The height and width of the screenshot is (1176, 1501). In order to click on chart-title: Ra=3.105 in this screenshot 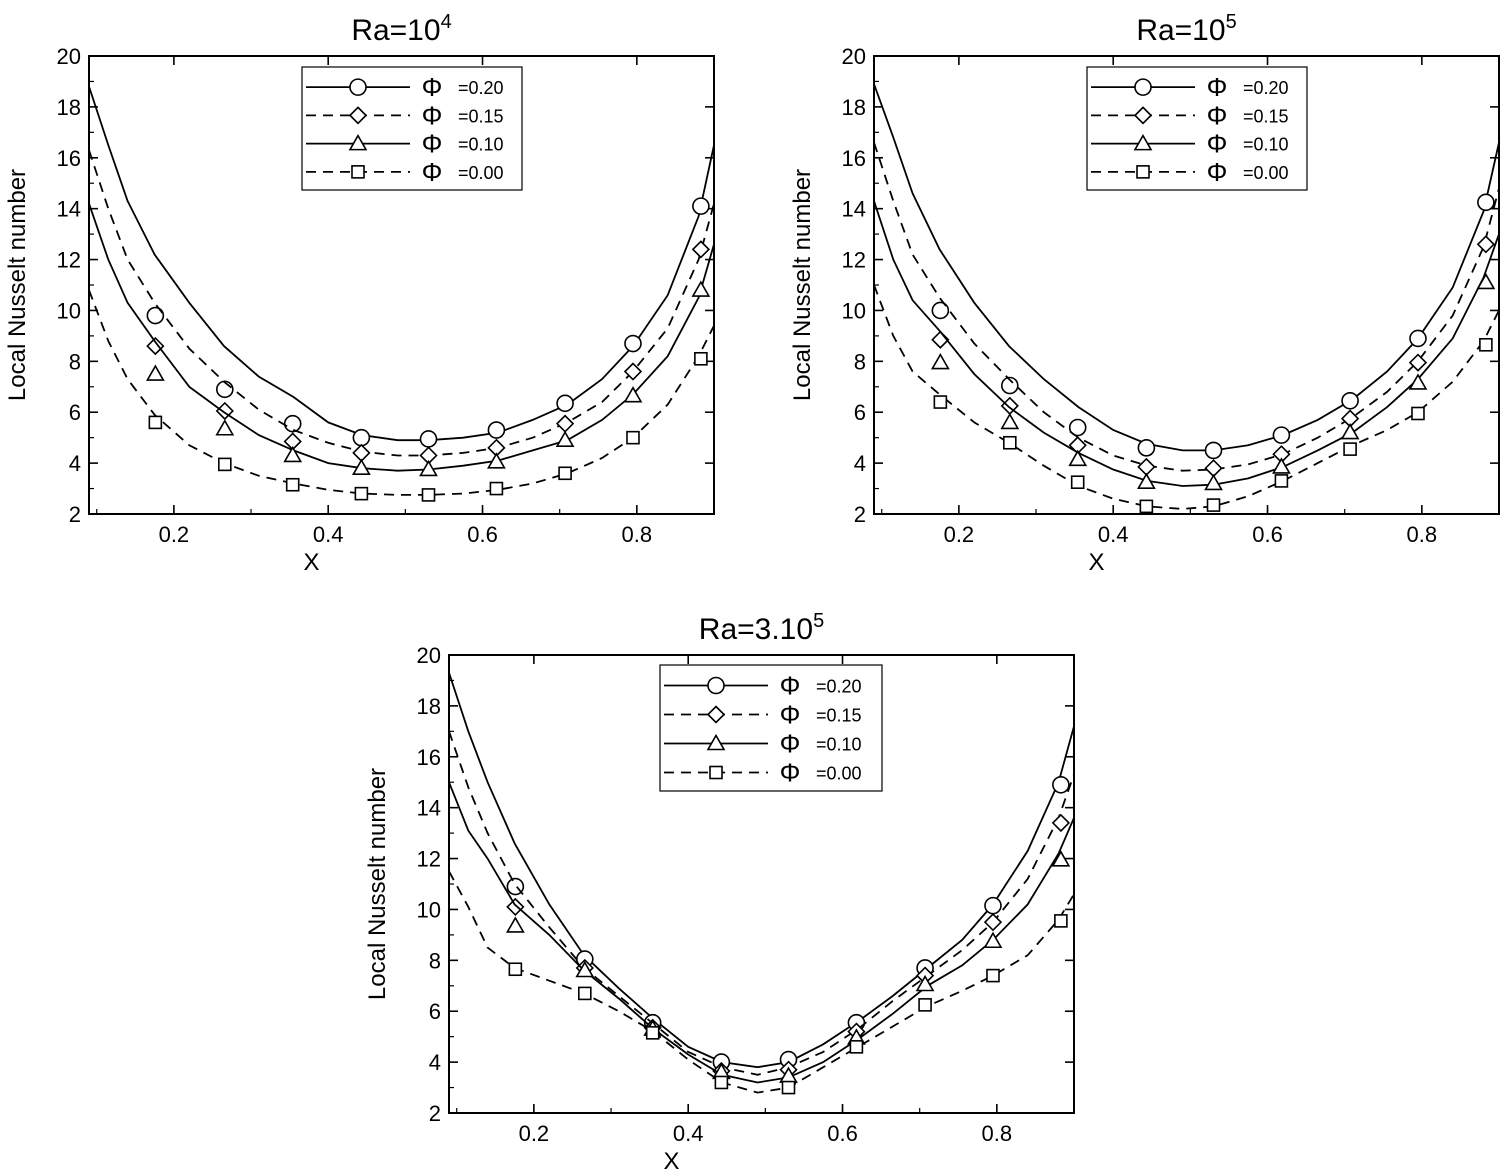, I will do `click(761, 628)`.